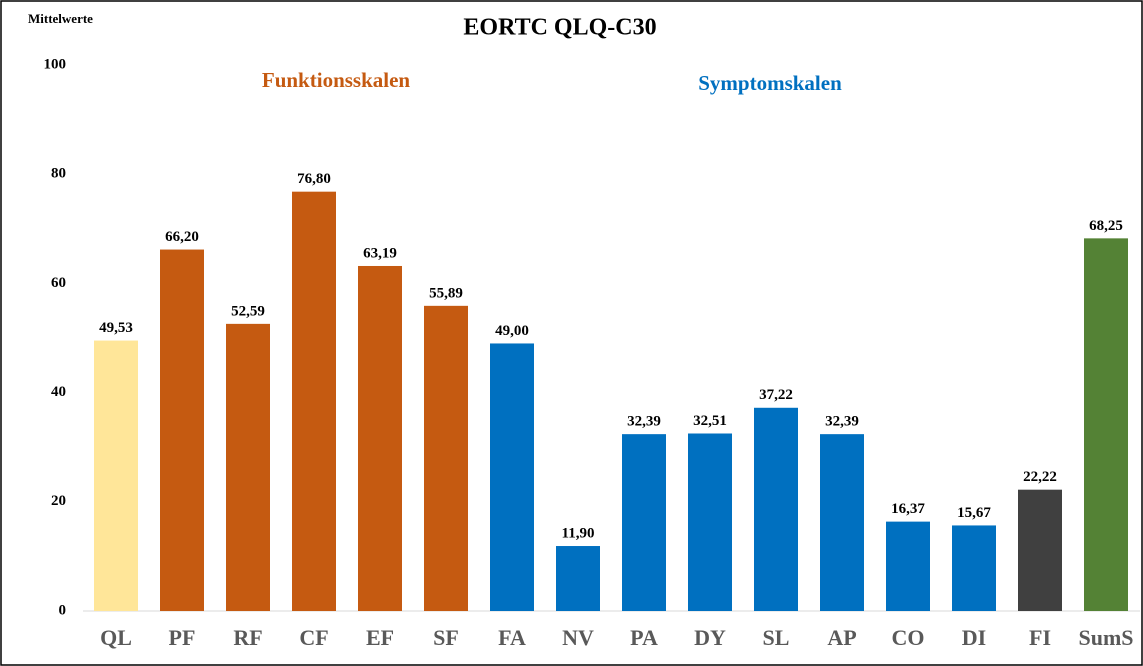 Image resolution: width=1143 pixels, height=666 pixels. I want to click on value-label: 55,89, so click(446, 293).